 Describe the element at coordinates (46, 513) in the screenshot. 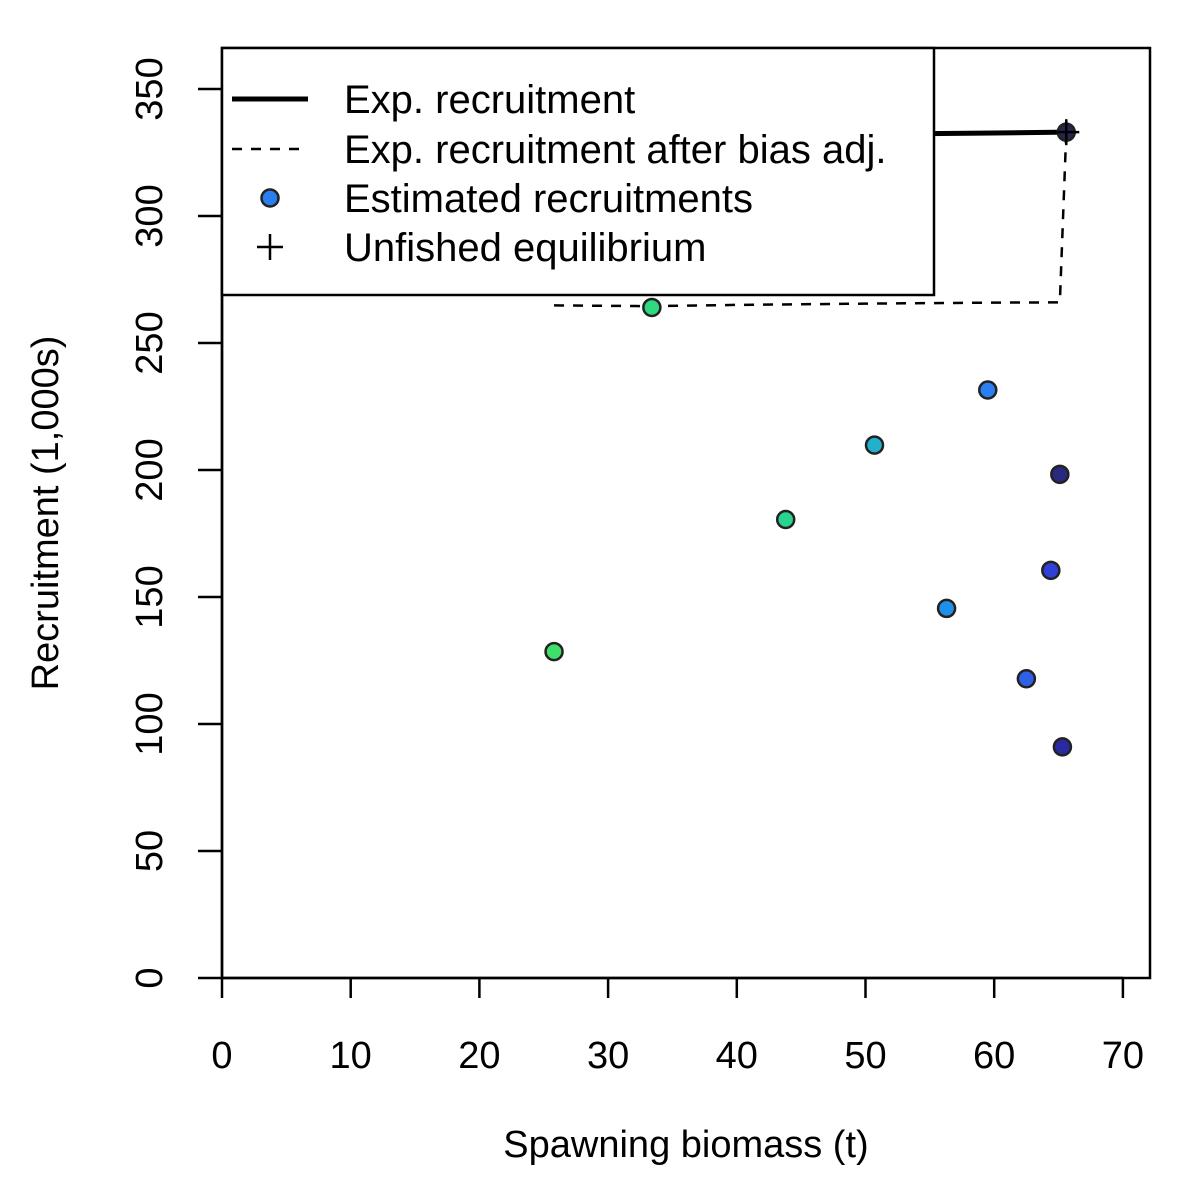

I see `y-axis-title: Recruitment (1,000s)` at that location.